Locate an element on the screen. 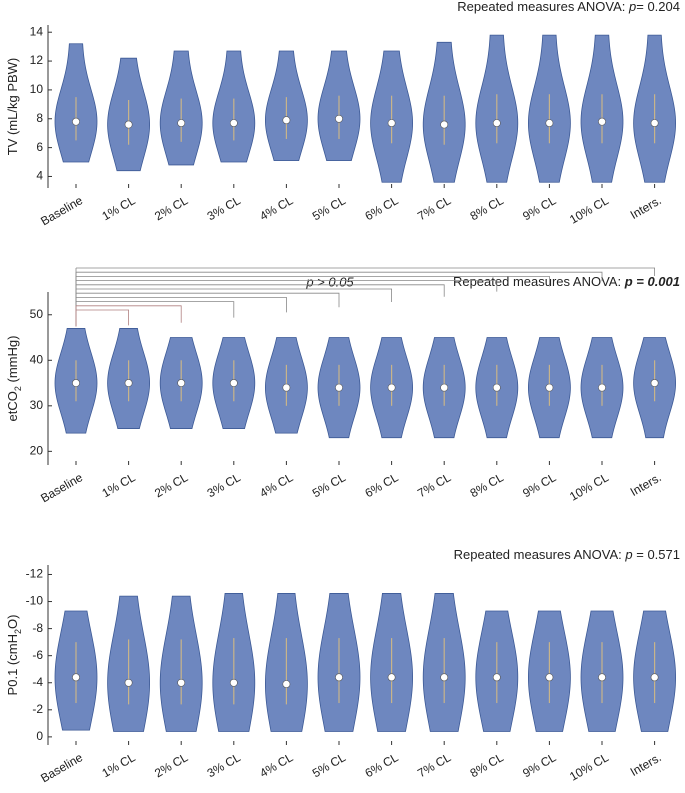  y-label-part: TV (mL/kg PBW) is located at coordinates (12, 107).